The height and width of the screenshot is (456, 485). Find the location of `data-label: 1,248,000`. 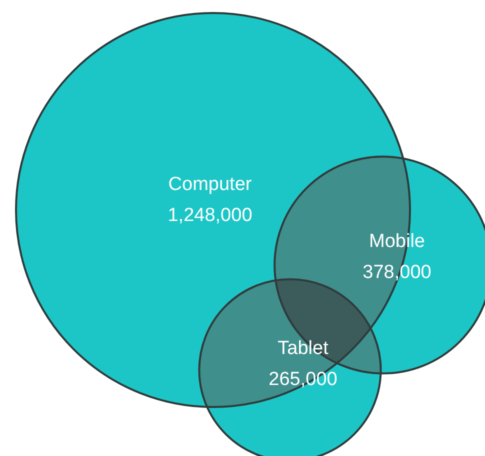

data-label: 1,248,000 is located at coordinates (210, 215).